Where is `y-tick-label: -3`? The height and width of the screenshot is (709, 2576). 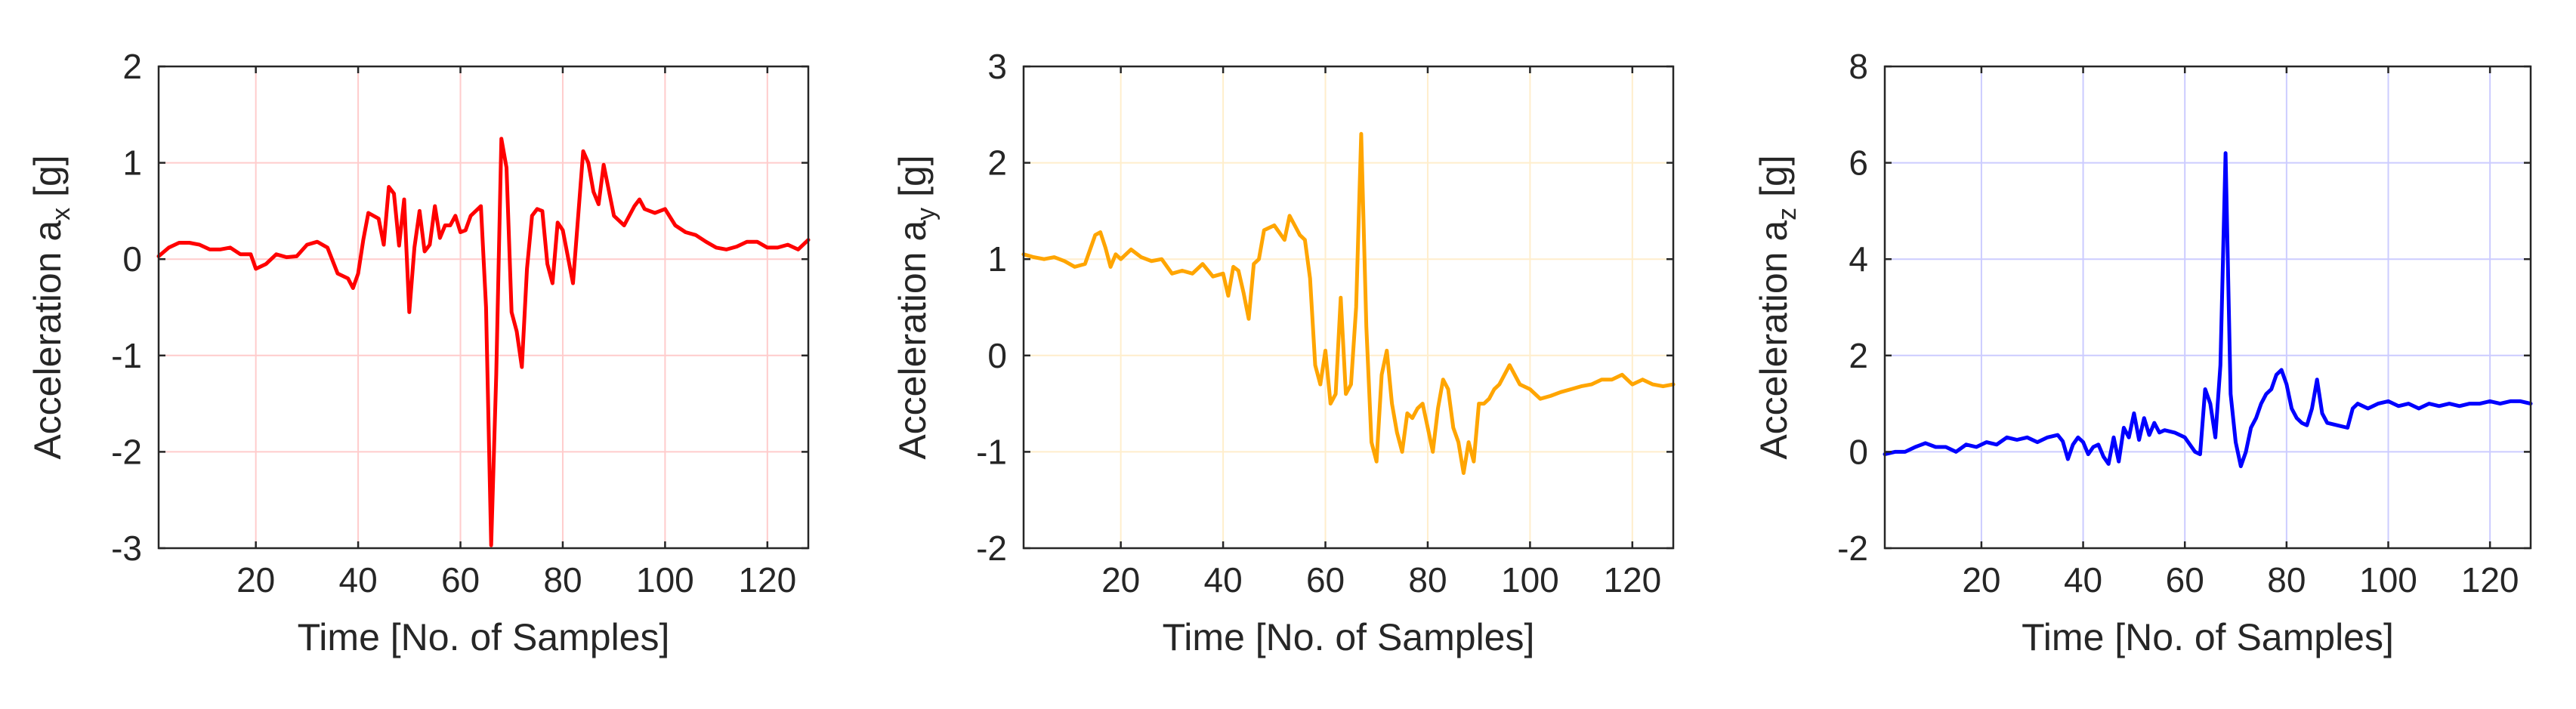 y-tick-label: -3 is located at coordinates (126, 548).